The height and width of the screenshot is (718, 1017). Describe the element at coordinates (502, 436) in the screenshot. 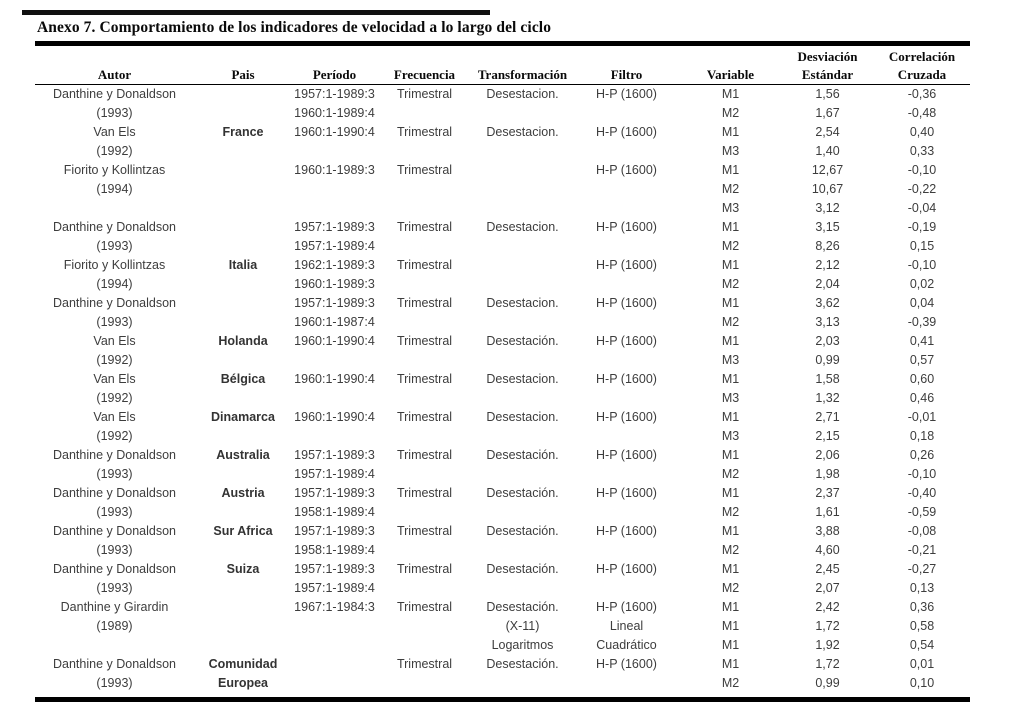

I see `table-row: (1992) M3 2,15 0,18` at that location.